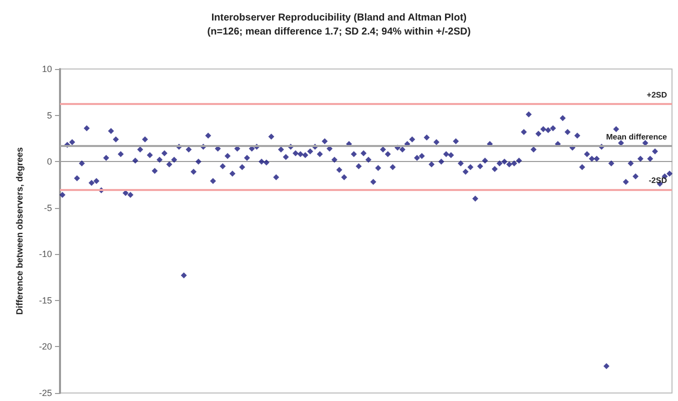  What do you see at coordinates (45, 393) in the screenshot?
I see `y-tick-label: -25` at bounding box center [45, 393].